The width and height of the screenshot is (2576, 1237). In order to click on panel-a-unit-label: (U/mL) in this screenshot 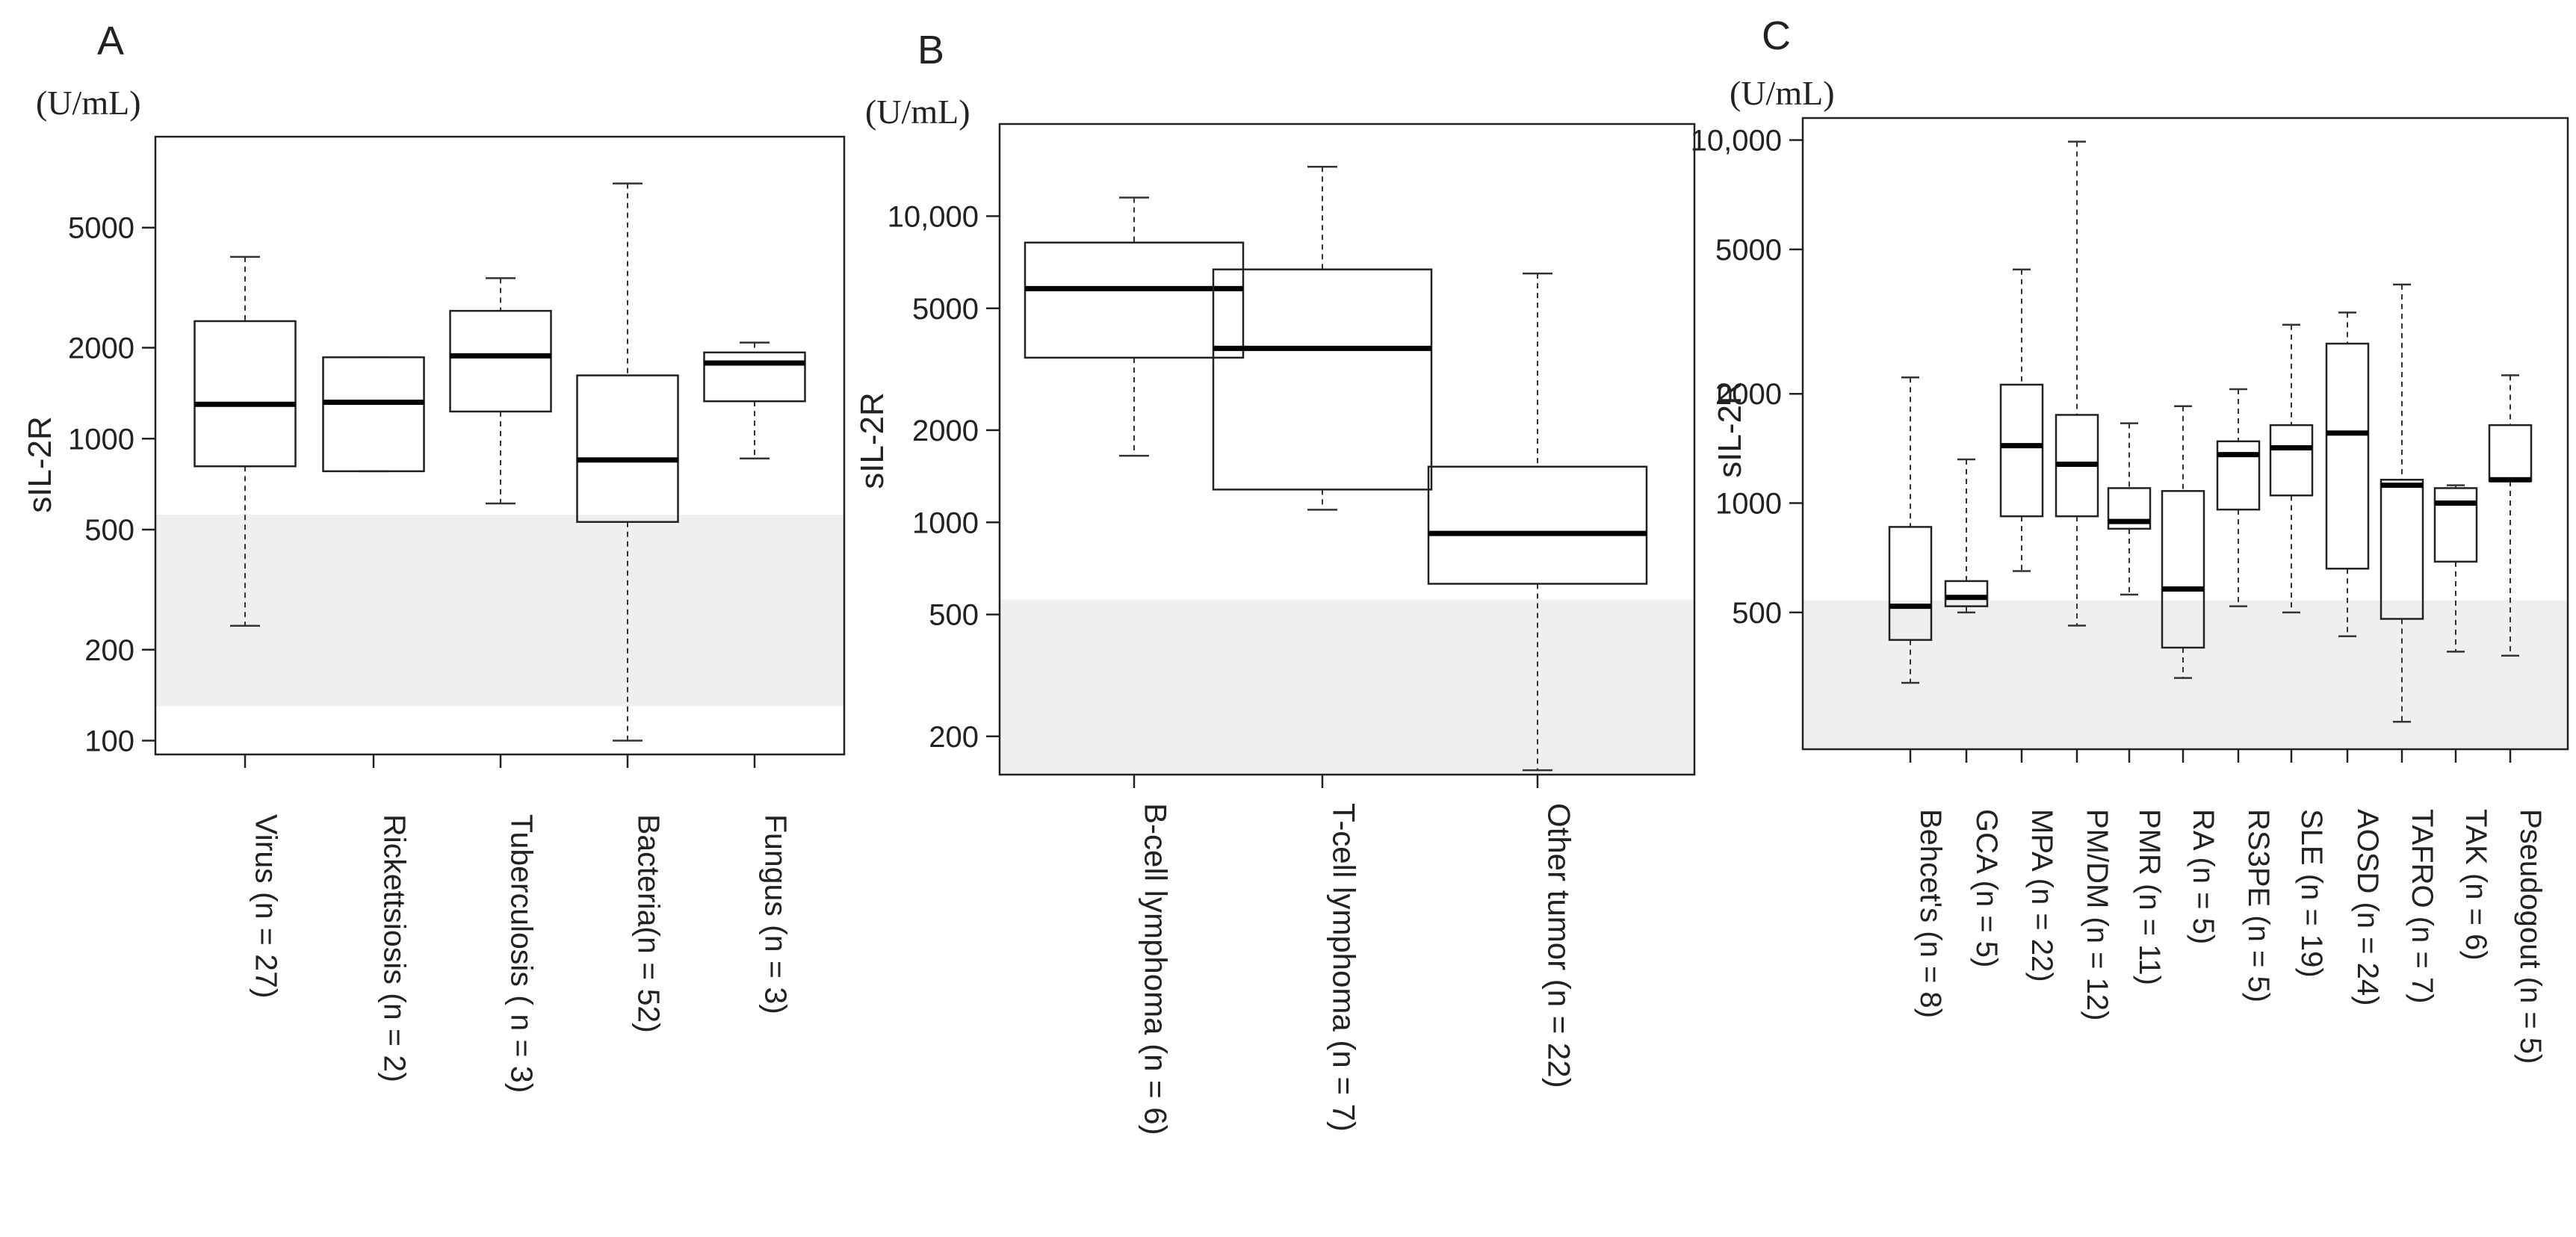, I will do `click(88, 103)`.